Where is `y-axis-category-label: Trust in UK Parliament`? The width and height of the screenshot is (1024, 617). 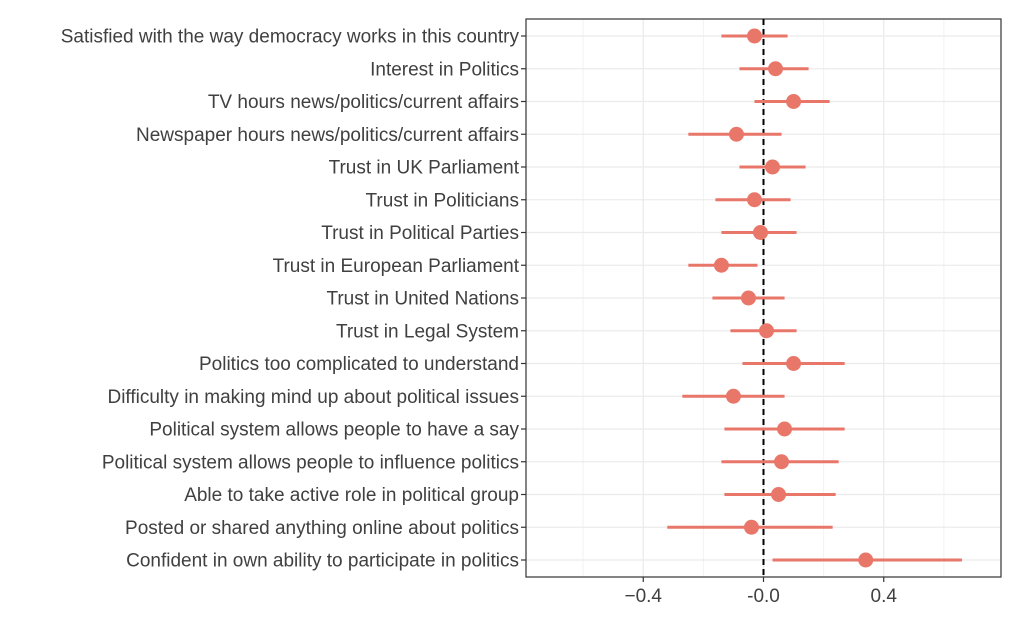
y-axis-category-label: Trust in UK Parliament is located at coordinates (424, 168).